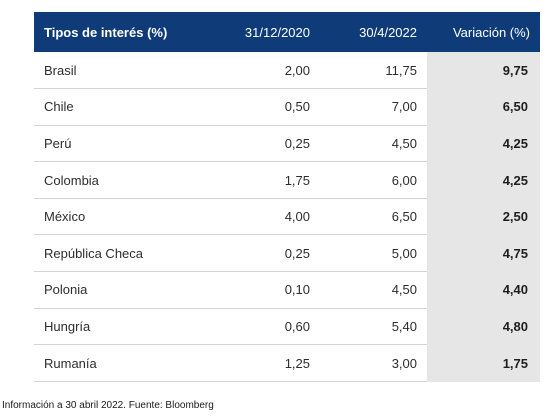 This screenshot has width=554, height=420. I want to click on country-cell: Polonia, so click(125, 290).